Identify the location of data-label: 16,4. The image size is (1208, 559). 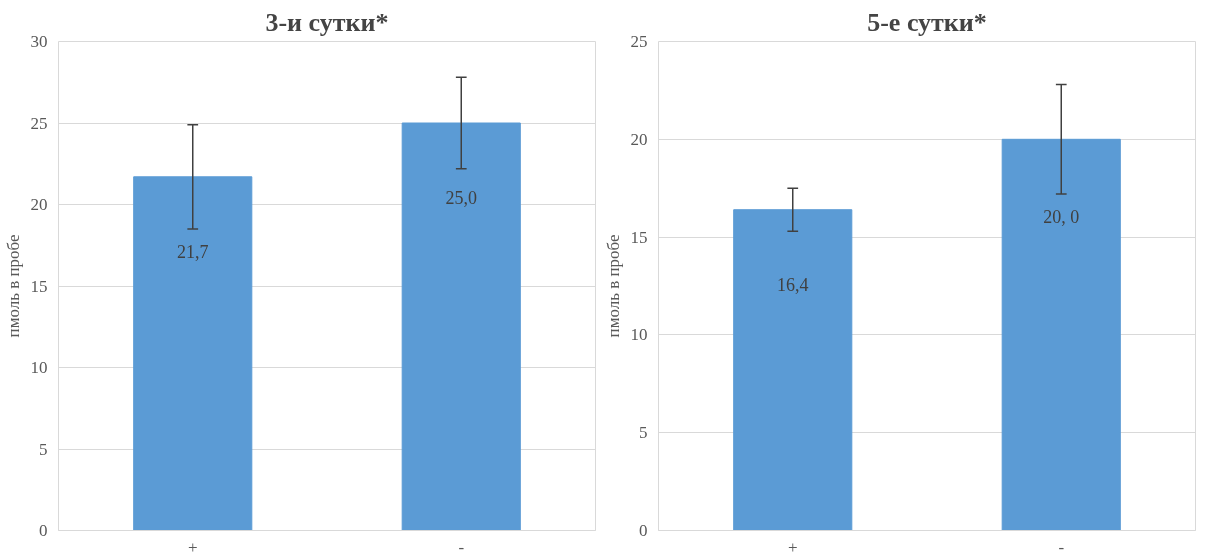
(793, 284).